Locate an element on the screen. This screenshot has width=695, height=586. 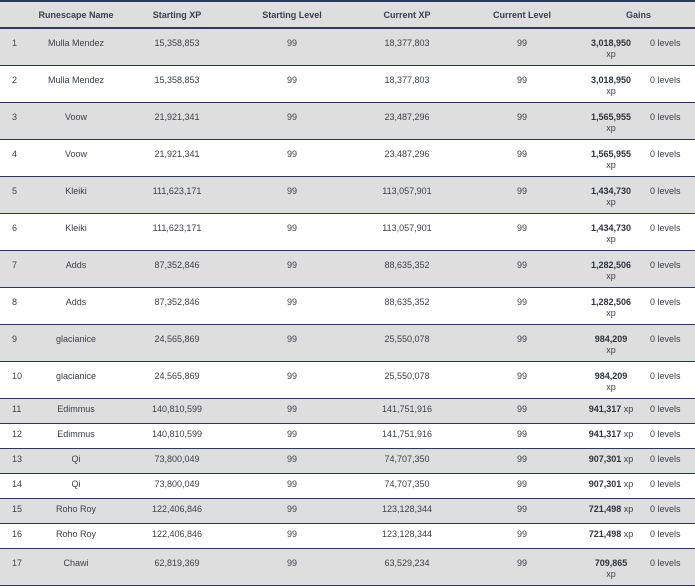
gained-xp: 984,209 xp is located at coordinates (611, 380).